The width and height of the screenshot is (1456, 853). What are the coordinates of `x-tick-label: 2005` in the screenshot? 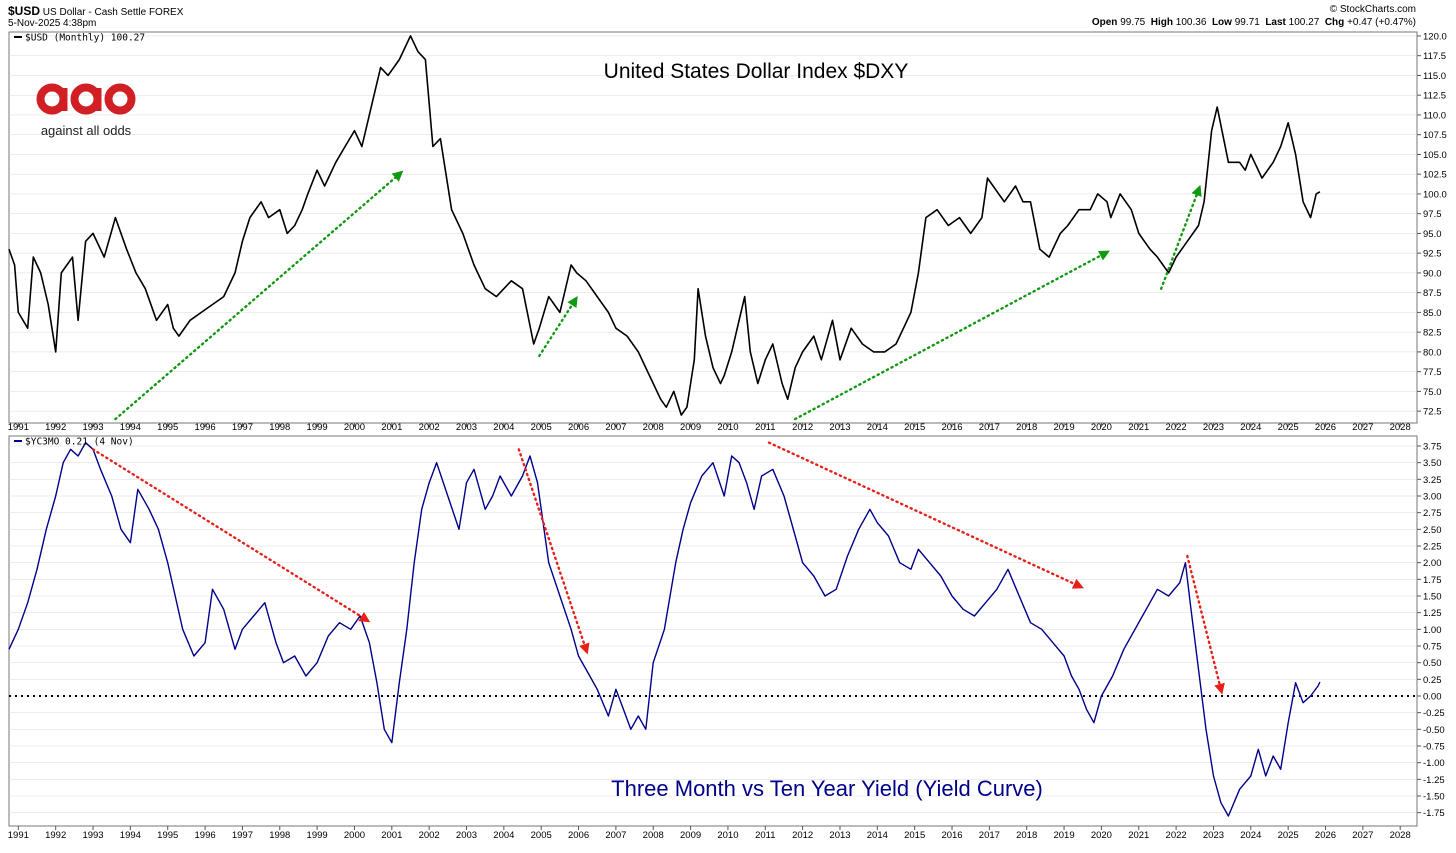 It's located at (541, 835).